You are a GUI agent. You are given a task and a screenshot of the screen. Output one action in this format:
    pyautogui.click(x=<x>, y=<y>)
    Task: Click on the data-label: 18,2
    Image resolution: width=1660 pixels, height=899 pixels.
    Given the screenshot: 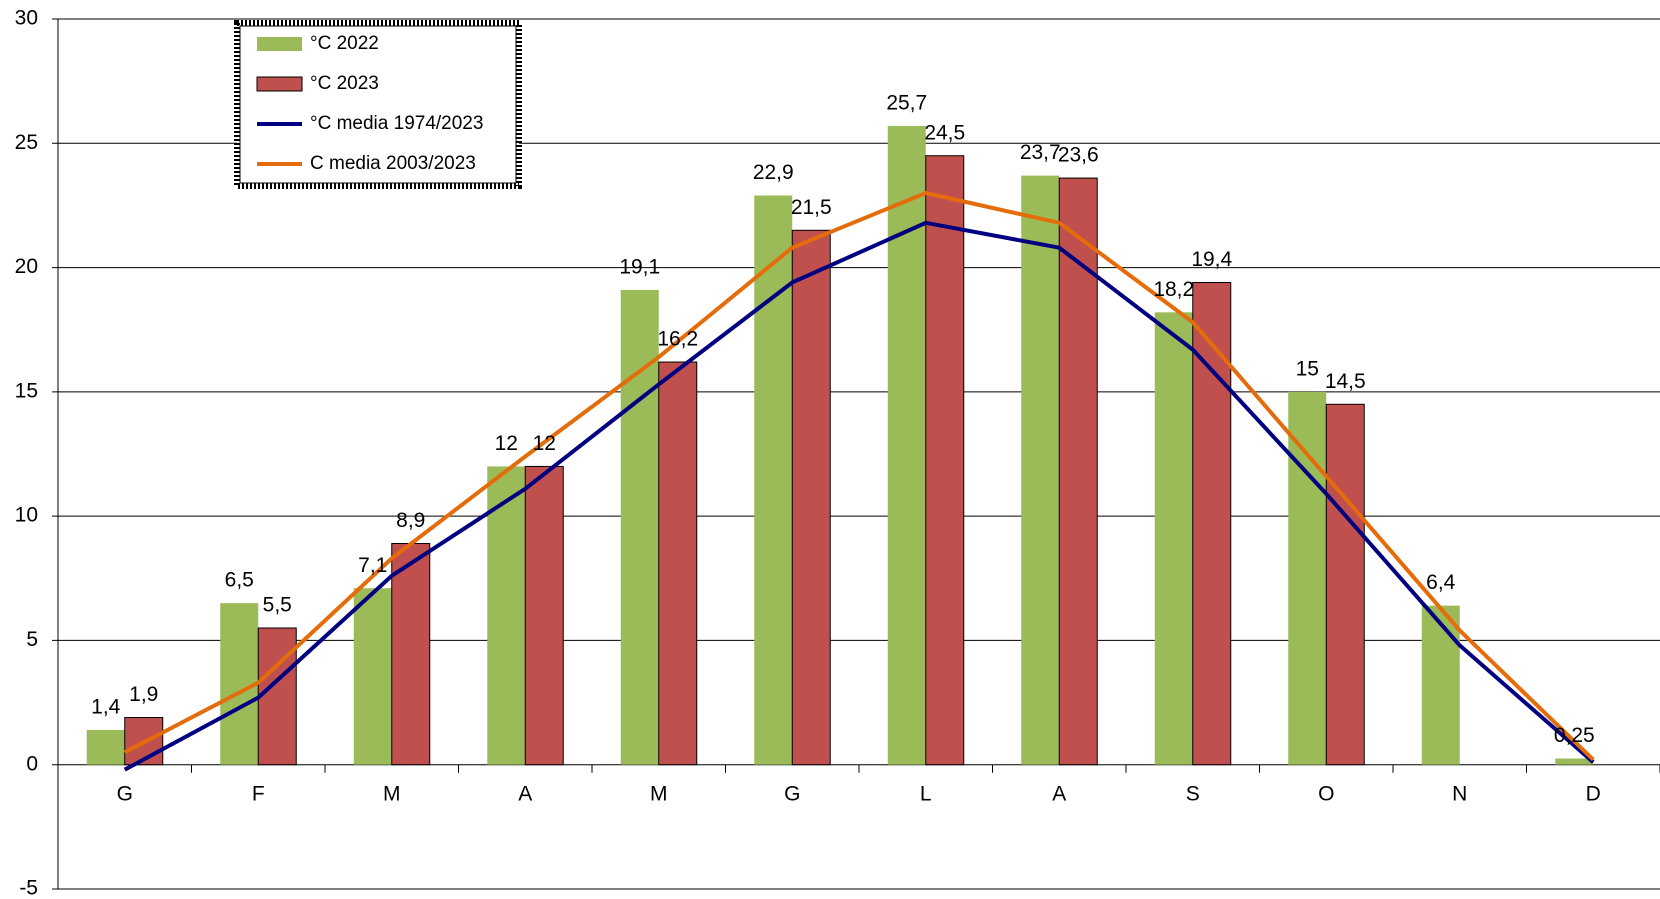 What is the action you would take?
    pyautogui.click(x=1173, y=289)
    